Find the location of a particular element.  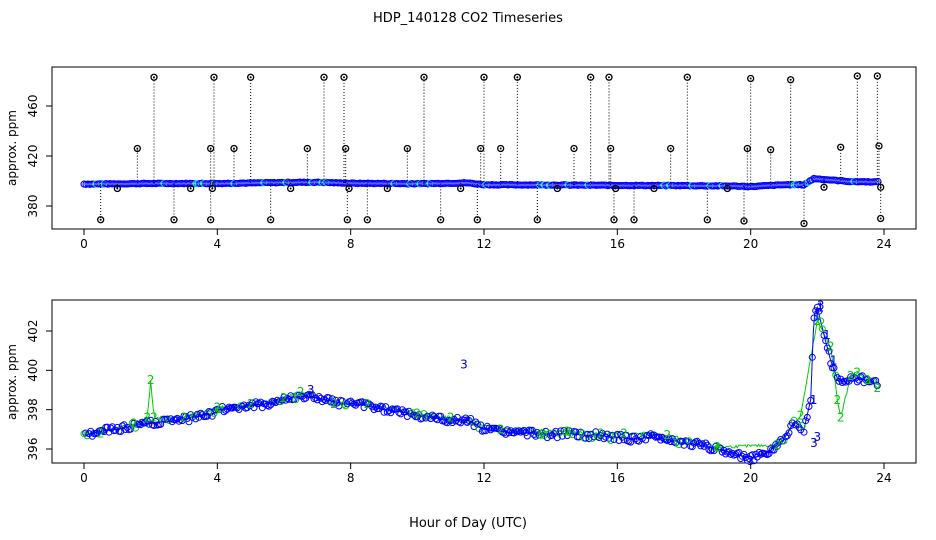

bottom-y-tick-label: 398 is located at coordinates (33, 409).